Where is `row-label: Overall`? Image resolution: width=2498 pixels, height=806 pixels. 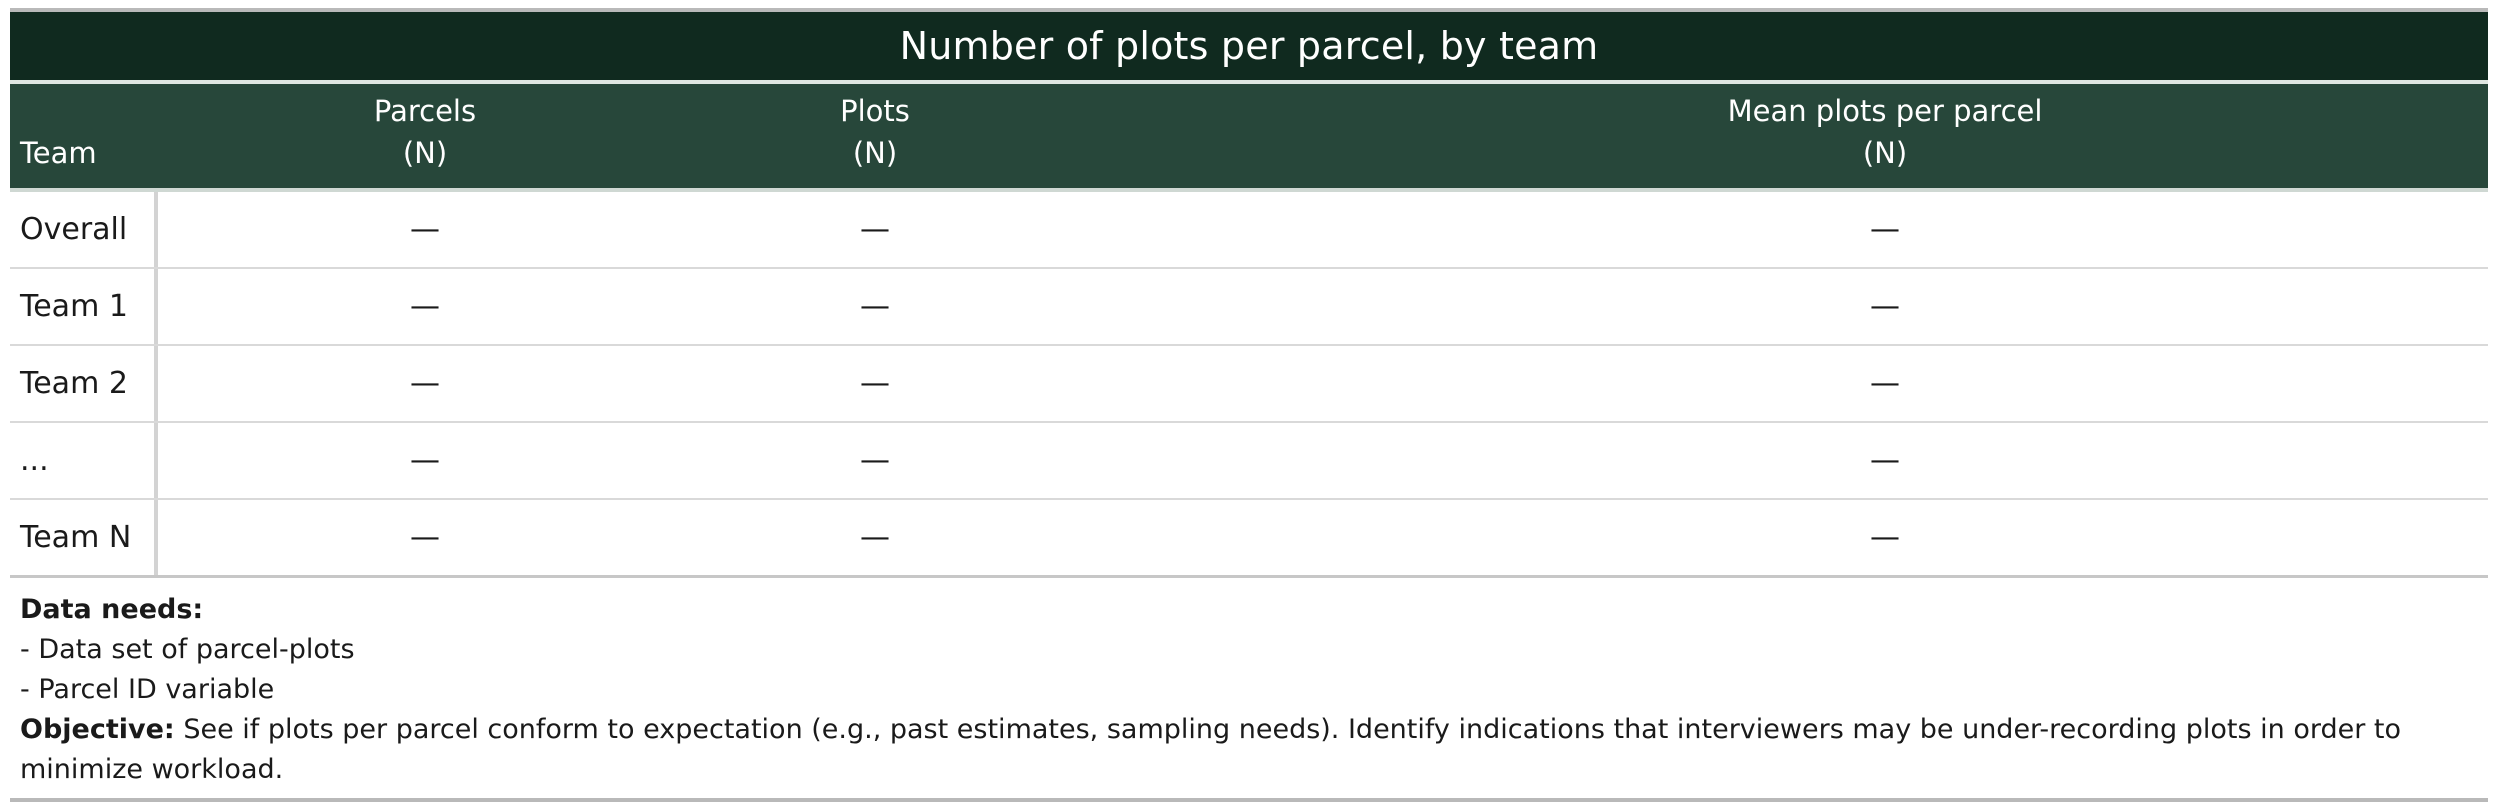
row-label: Overall is located at coordinates (84, 229).